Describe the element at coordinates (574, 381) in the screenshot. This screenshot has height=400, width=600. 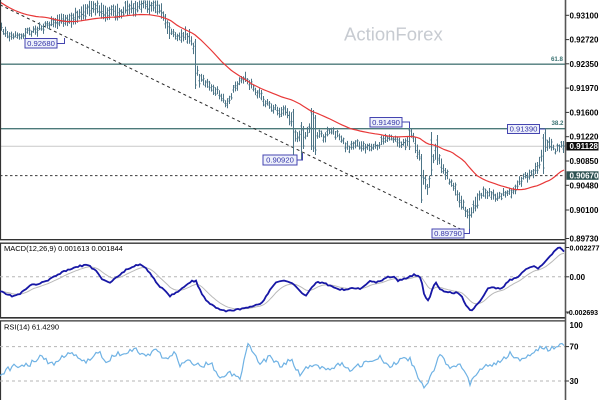
I see `svg-text: 30` at that location.